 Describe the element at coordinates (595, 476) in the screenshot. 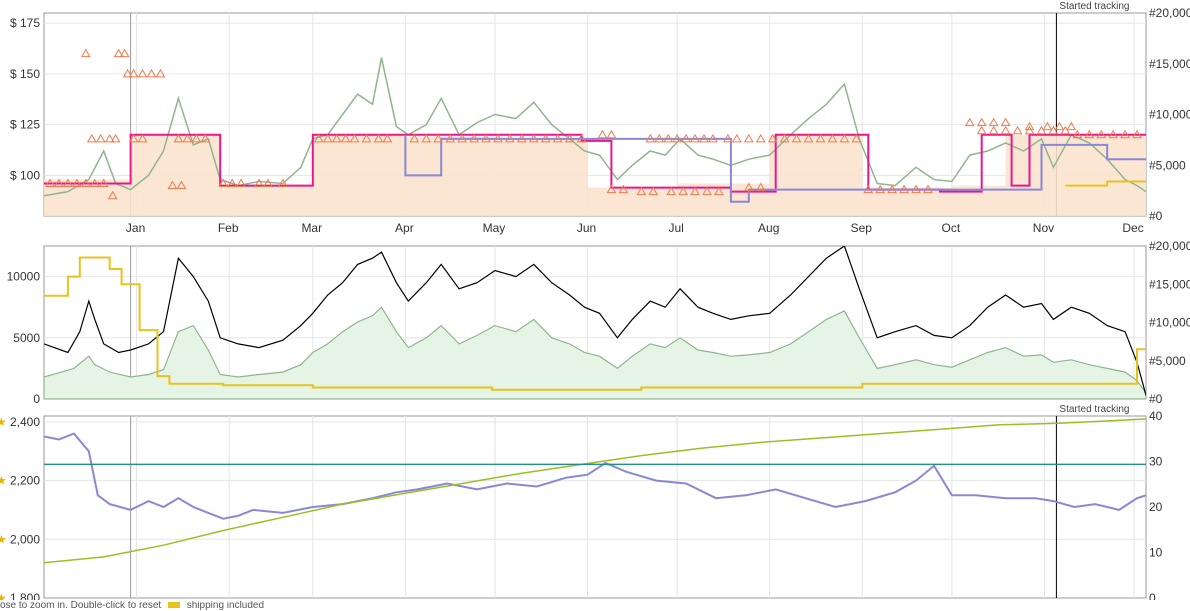

I see `rating-series-0-line` at that location.